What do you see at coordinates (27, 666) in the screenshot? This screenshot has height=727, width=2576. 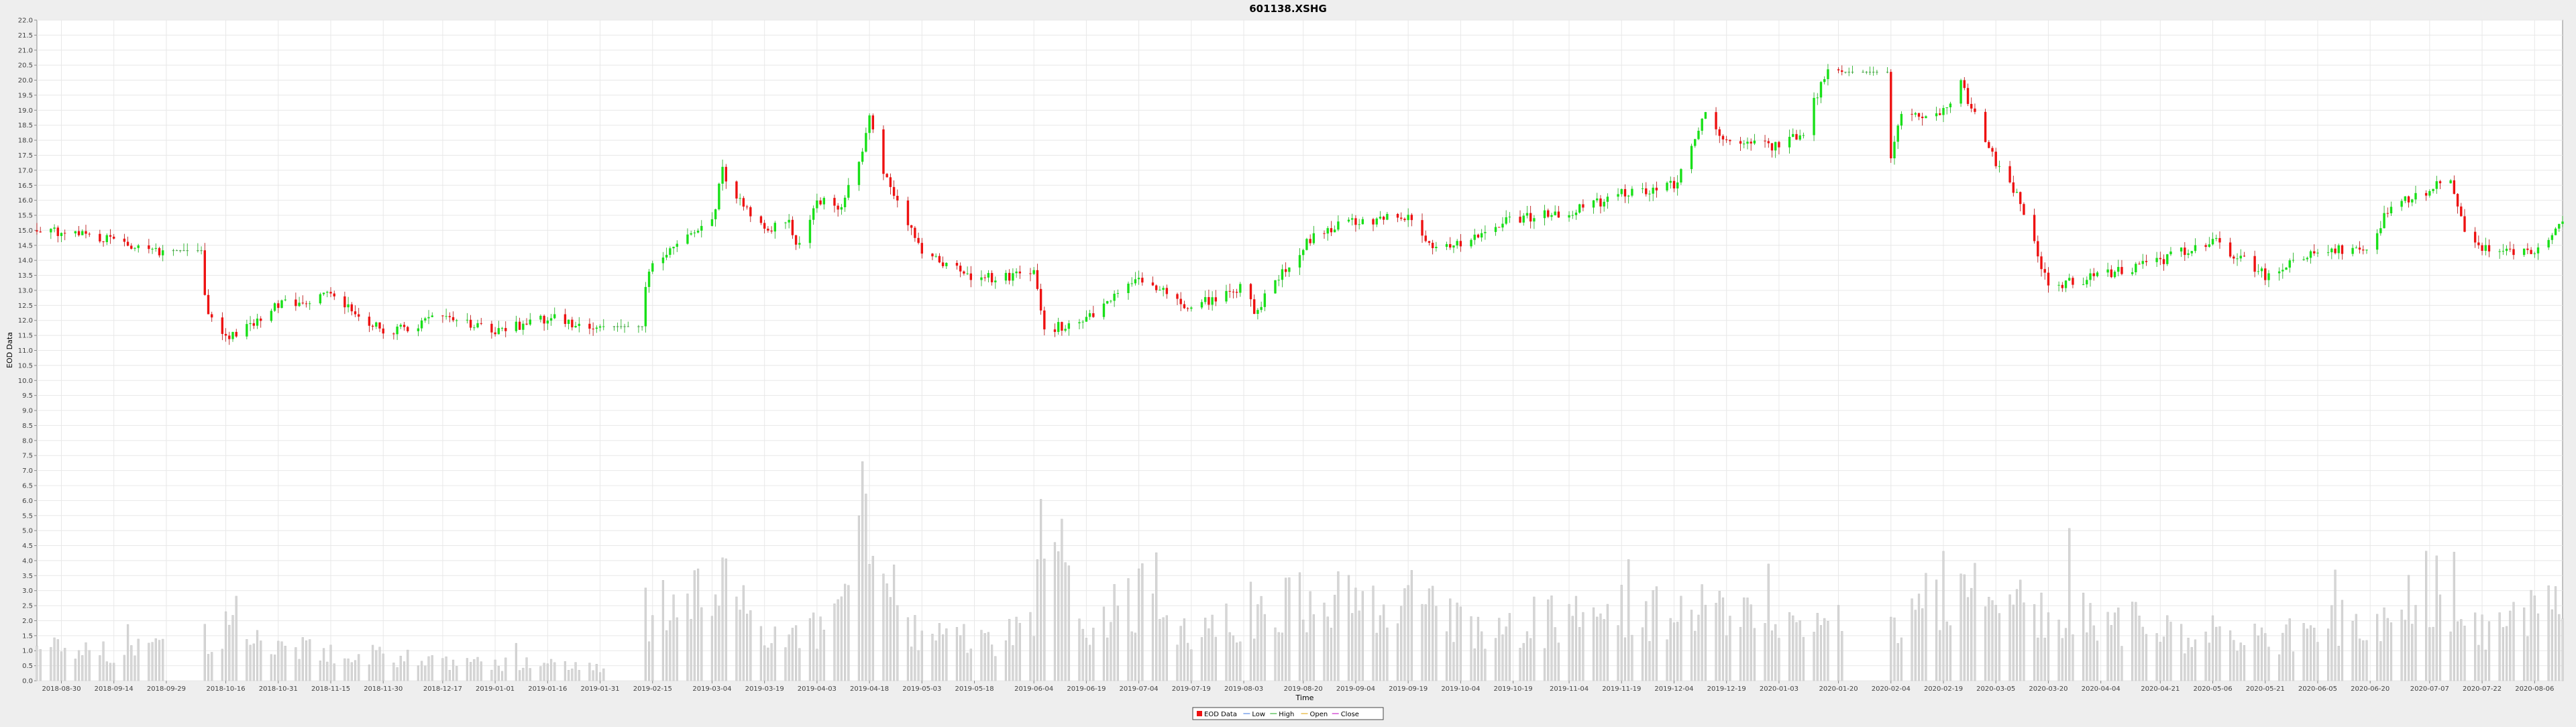 I see `y-tick-label: 0.5` at bounding box center [27, 666].